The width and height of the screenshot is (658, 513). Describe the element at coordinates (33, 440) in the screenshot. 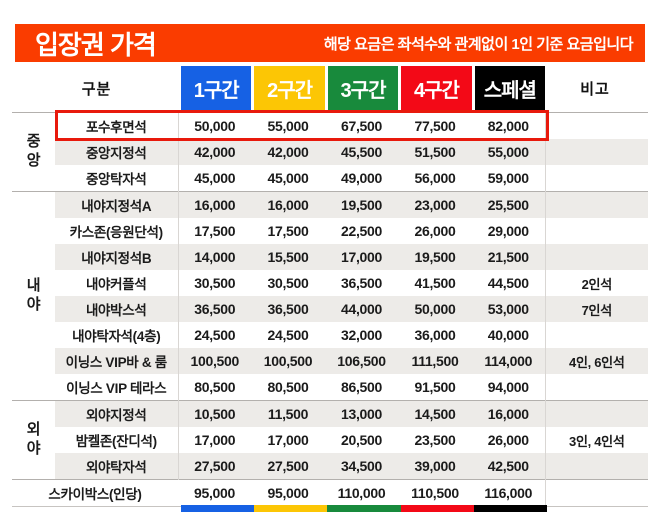

I see `group-label-outfield: 외야` at that location.